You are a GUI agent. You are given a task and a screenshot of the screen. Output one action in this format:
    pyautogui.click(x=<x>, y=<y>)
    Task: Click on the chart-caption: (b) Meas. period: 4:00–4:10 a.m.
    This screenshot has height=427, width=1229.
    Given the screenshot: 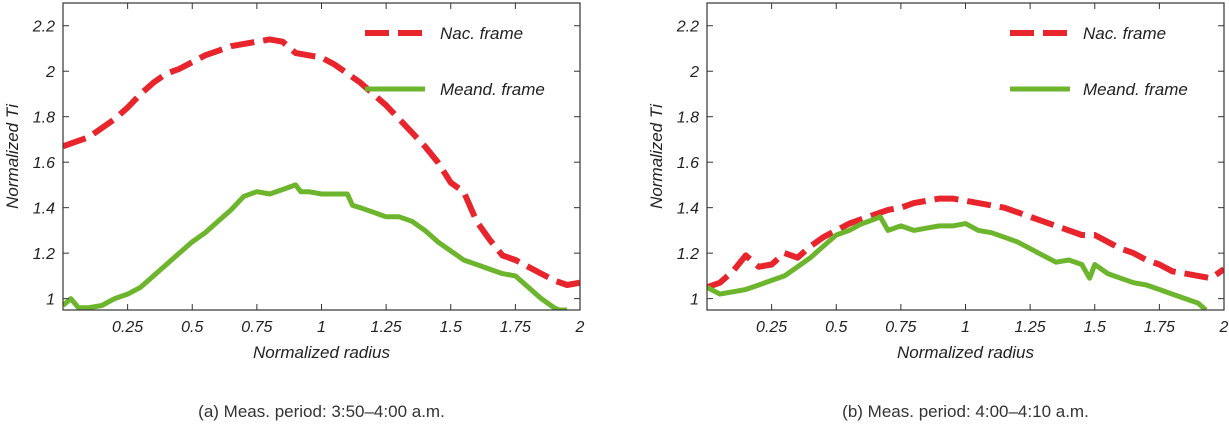 What is the action you would take?
    pyautogui.click(x=965, y=411)
    